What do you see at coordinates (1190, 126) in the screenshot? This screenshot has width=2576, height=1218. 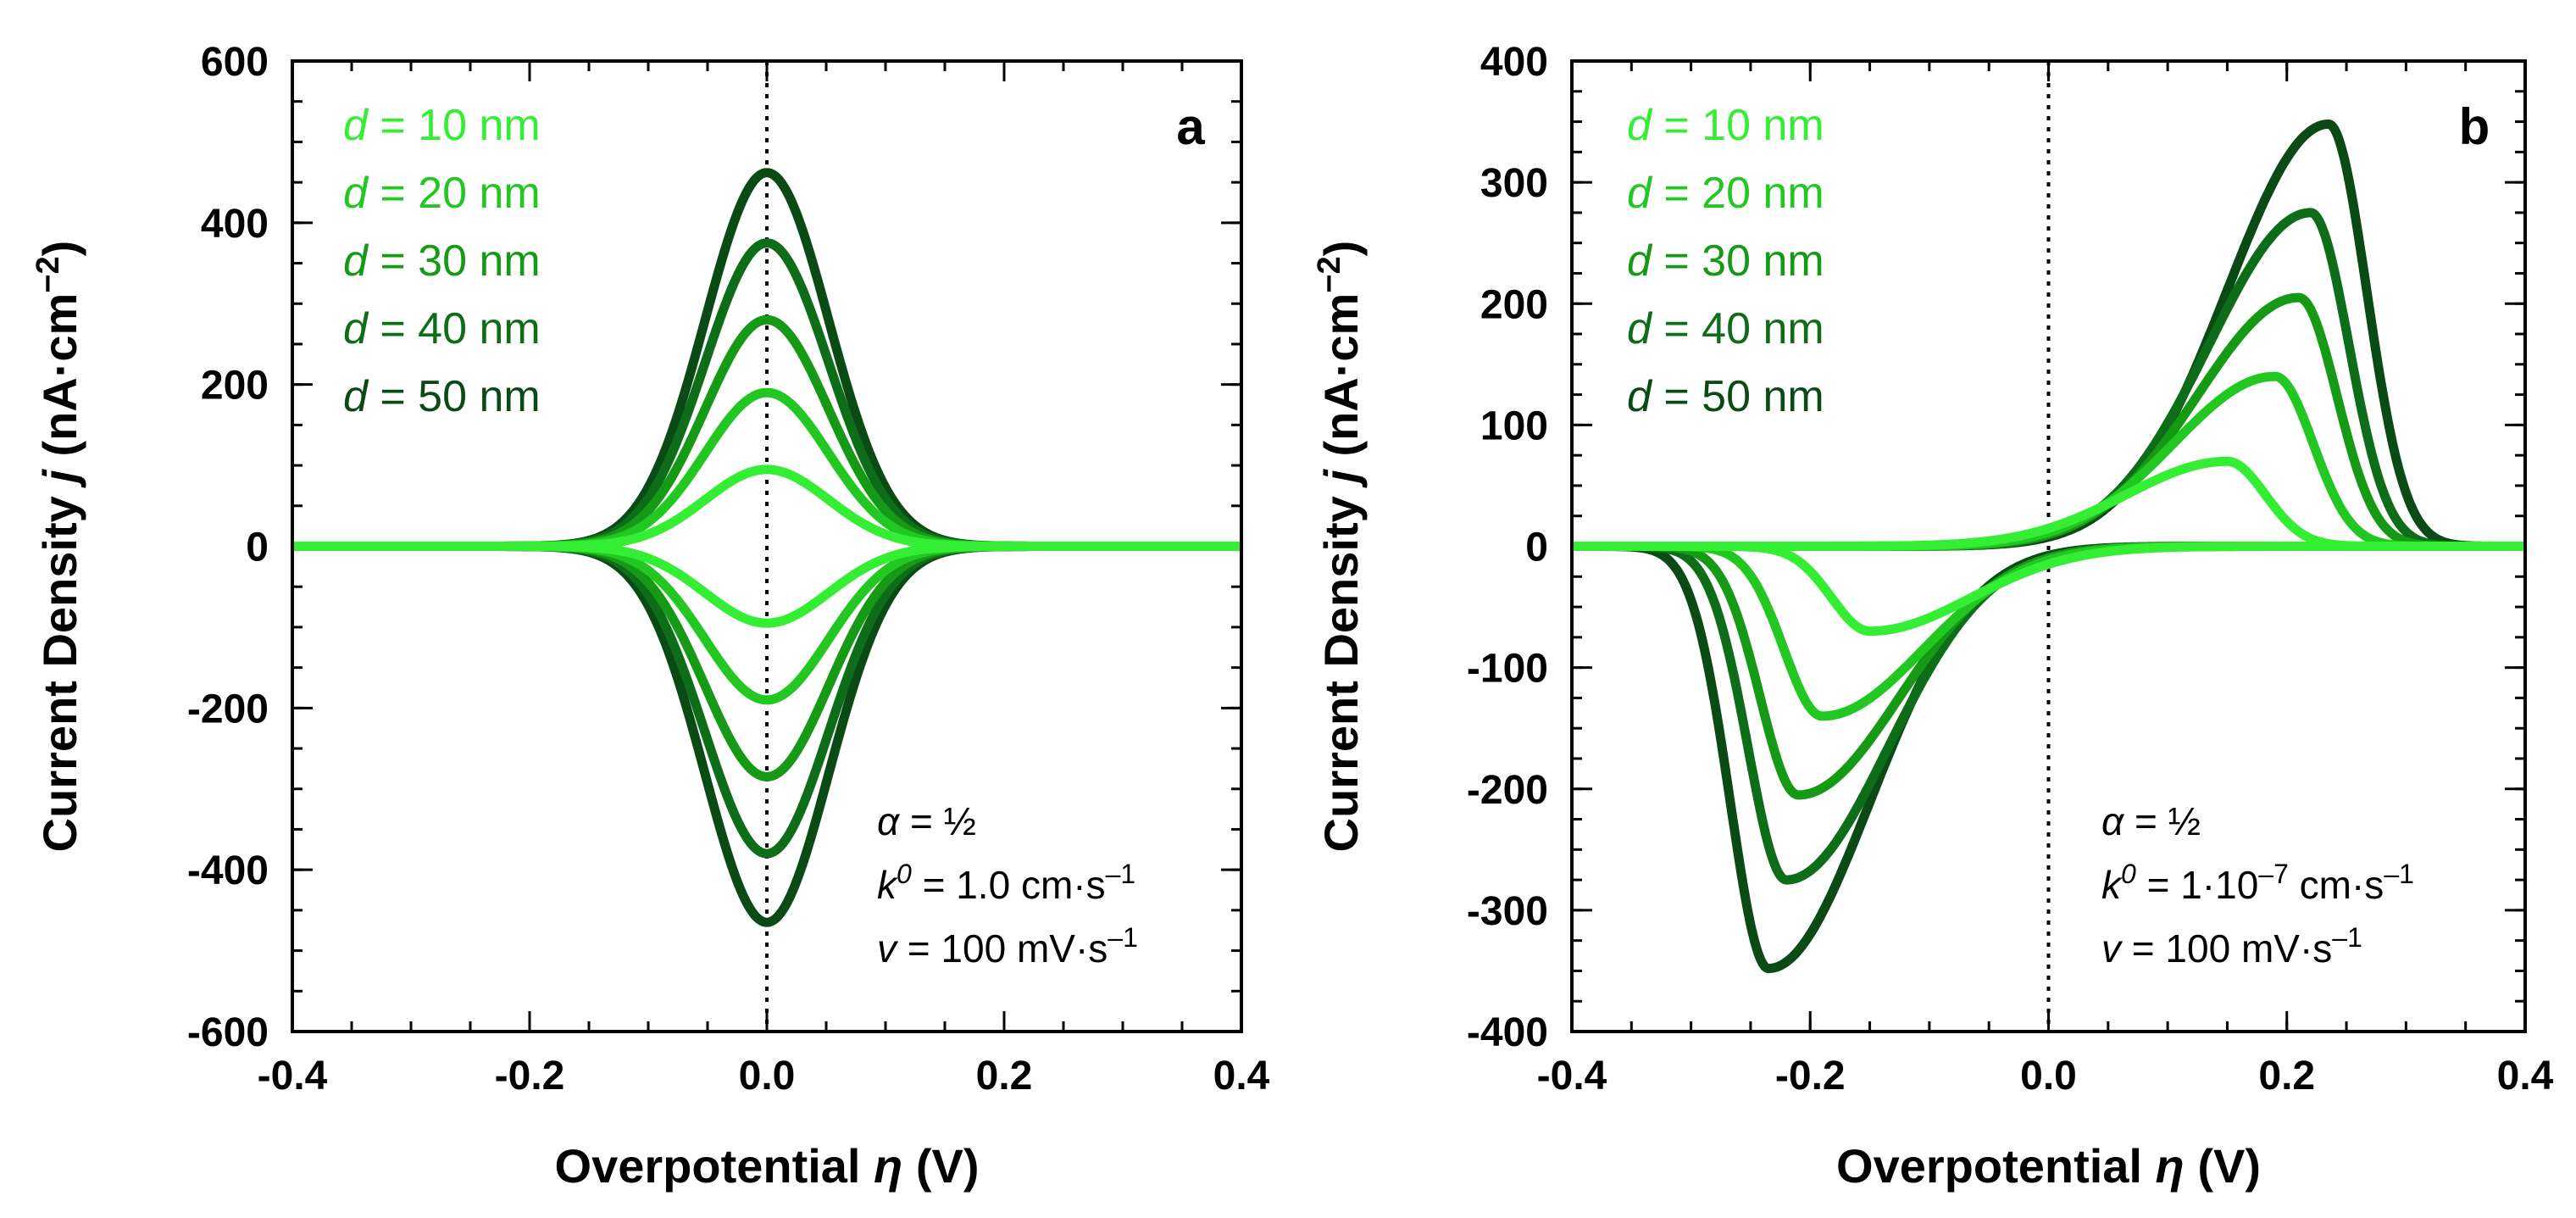 I see `panel-label: a` at bounding box center [1190, 126].